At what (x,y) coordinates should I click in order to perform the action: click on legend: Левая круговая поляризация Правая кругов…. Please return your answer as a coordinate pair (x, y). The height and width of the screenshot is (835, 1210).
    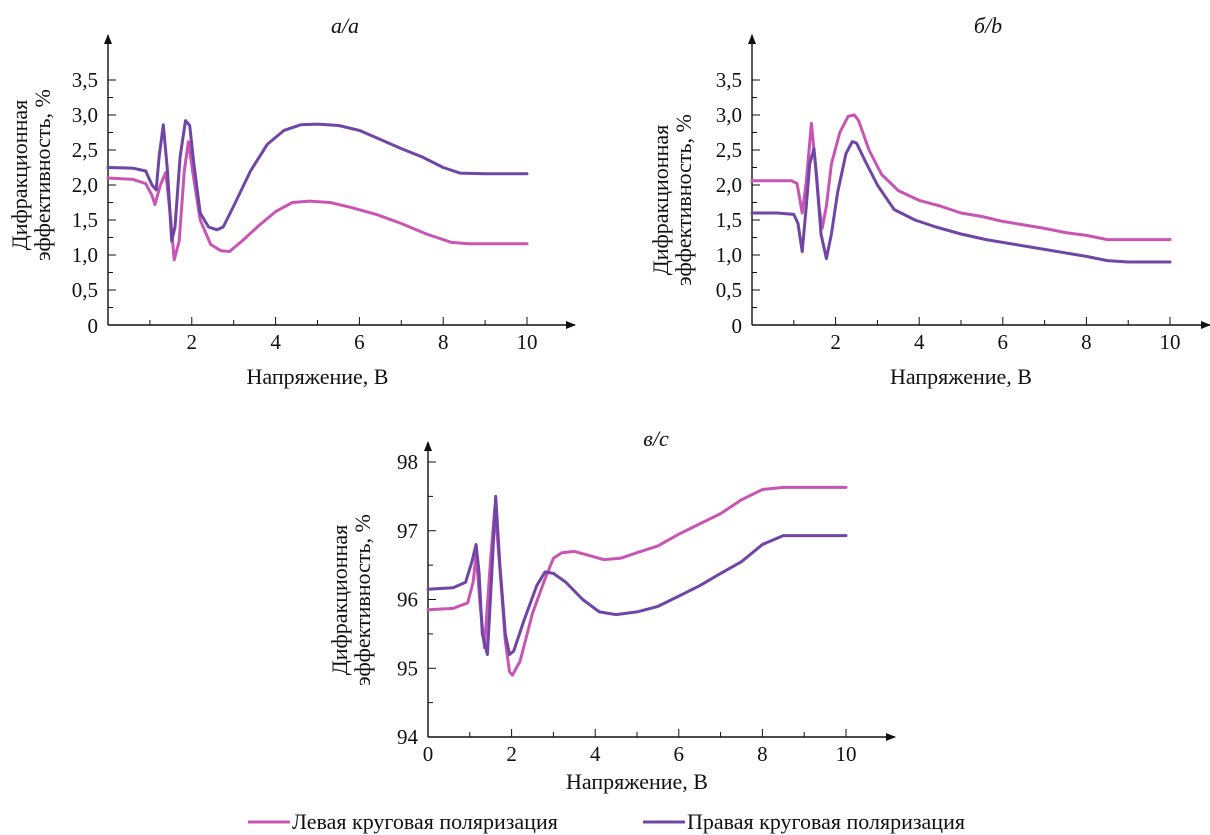
    Looking at the image, I should click on (606, 821).